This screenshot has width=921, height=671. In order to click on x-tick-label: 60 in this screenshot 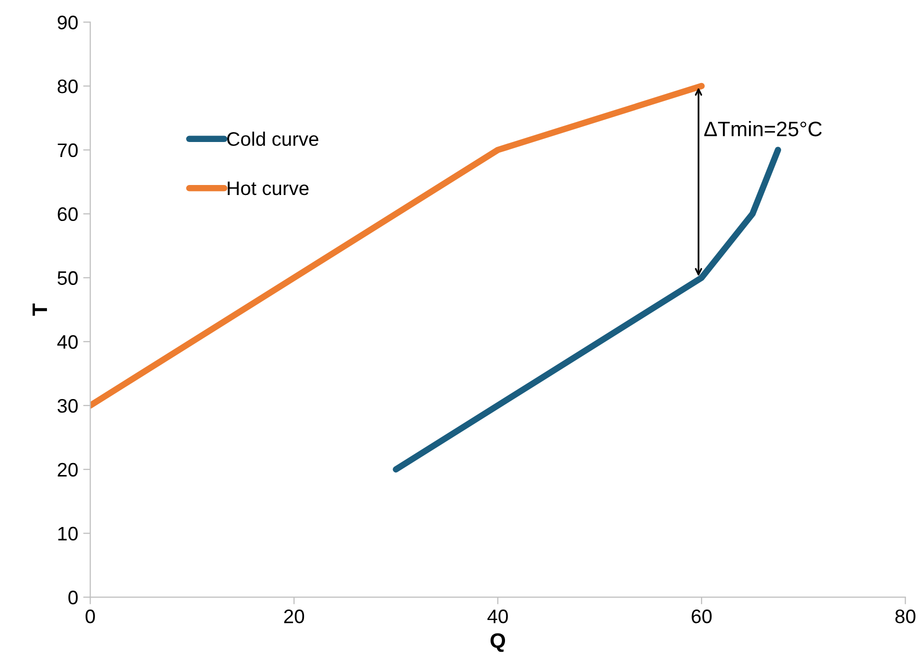, I will do `click(702, 617)`.